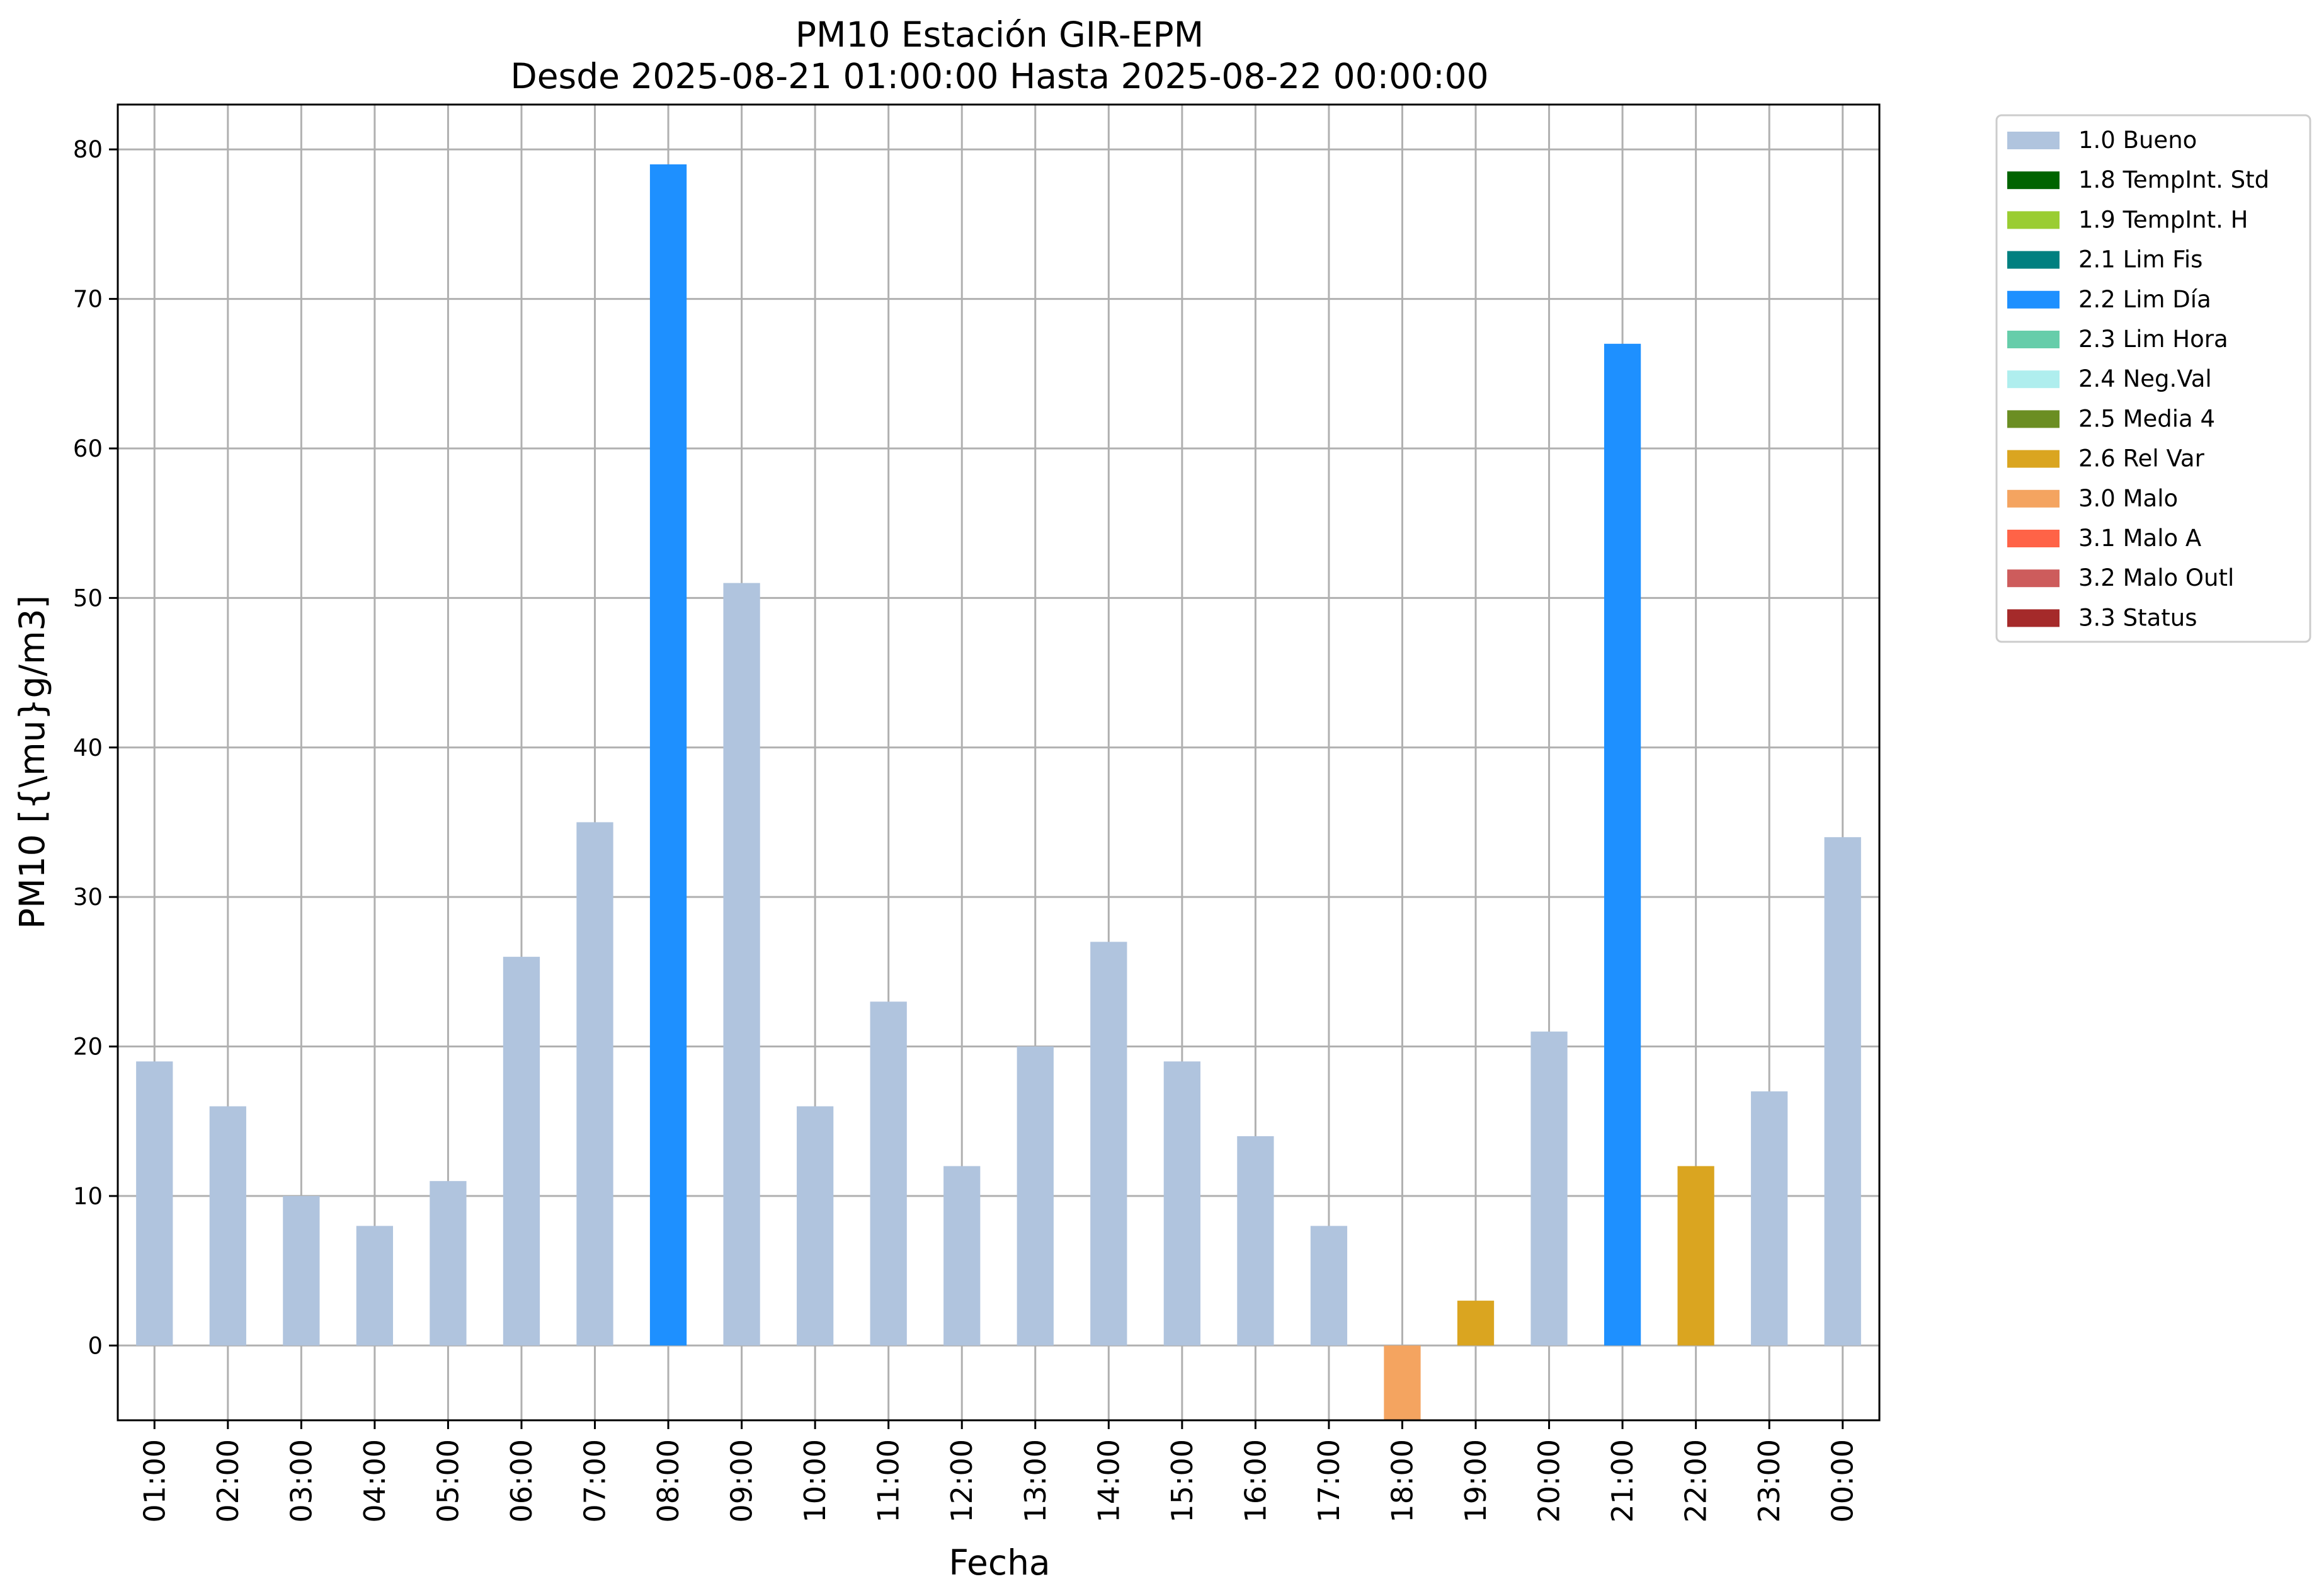 This screenshot has width=2319, height=1596. Describe the element at coordinates (228, 1481) in the screenshot. I see `x-tick-label: 02:00` at that location.